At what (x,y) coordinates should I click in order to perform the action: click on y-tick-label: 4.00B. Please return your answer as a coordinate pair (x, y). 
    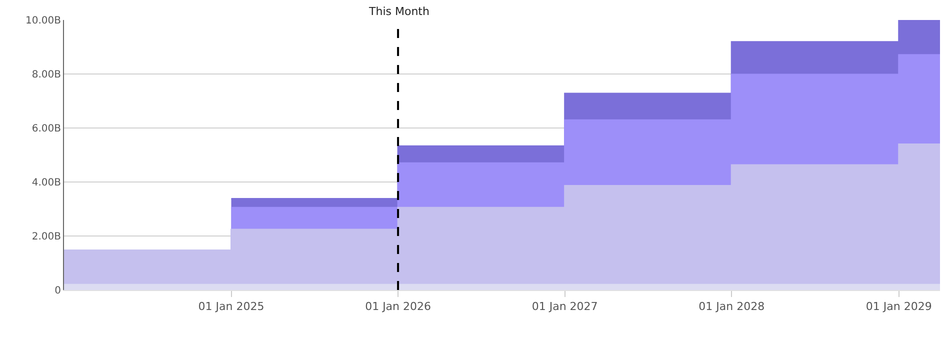
    Looking at the image, I should click on (47, 183).